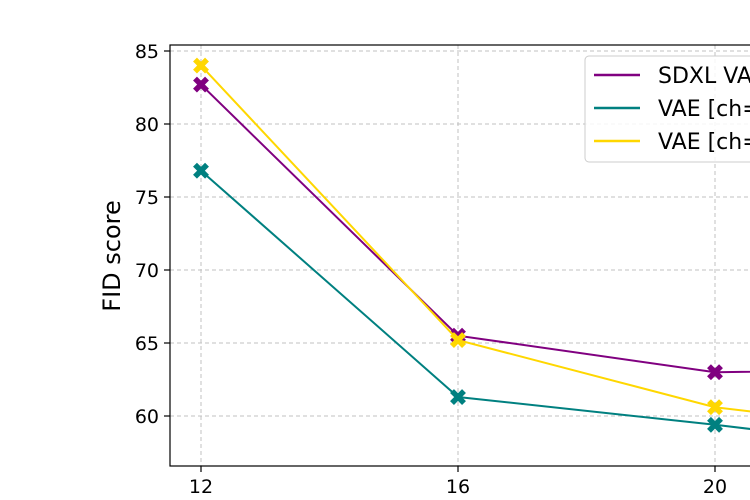 Image resolution: width=750 pixels, height=500 pixels. What do you see at coordinates (715, 487) in the screenshot?
I see `x-tick-label: 20` at bounding box center [715, 487].